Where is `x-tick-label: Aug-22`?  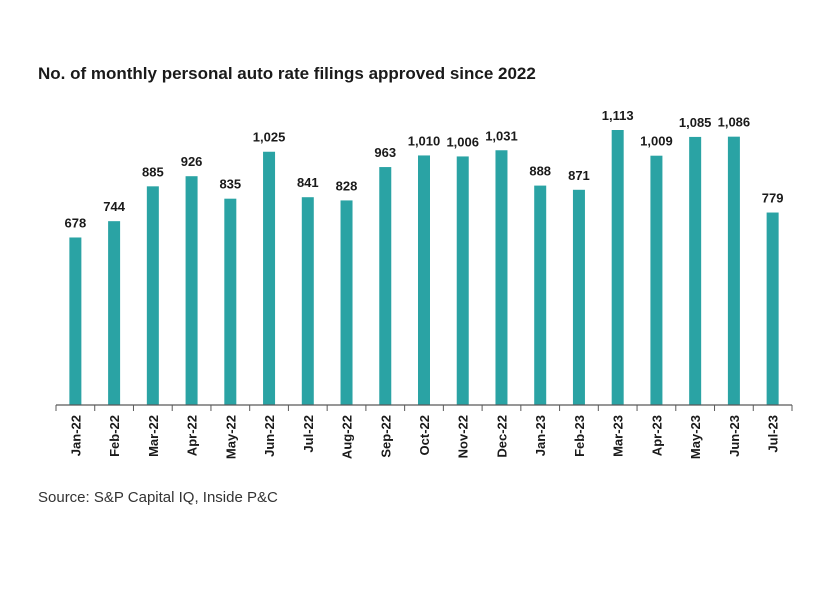
x-tick-label: Aug-22 is located at coordinates (347, 437).